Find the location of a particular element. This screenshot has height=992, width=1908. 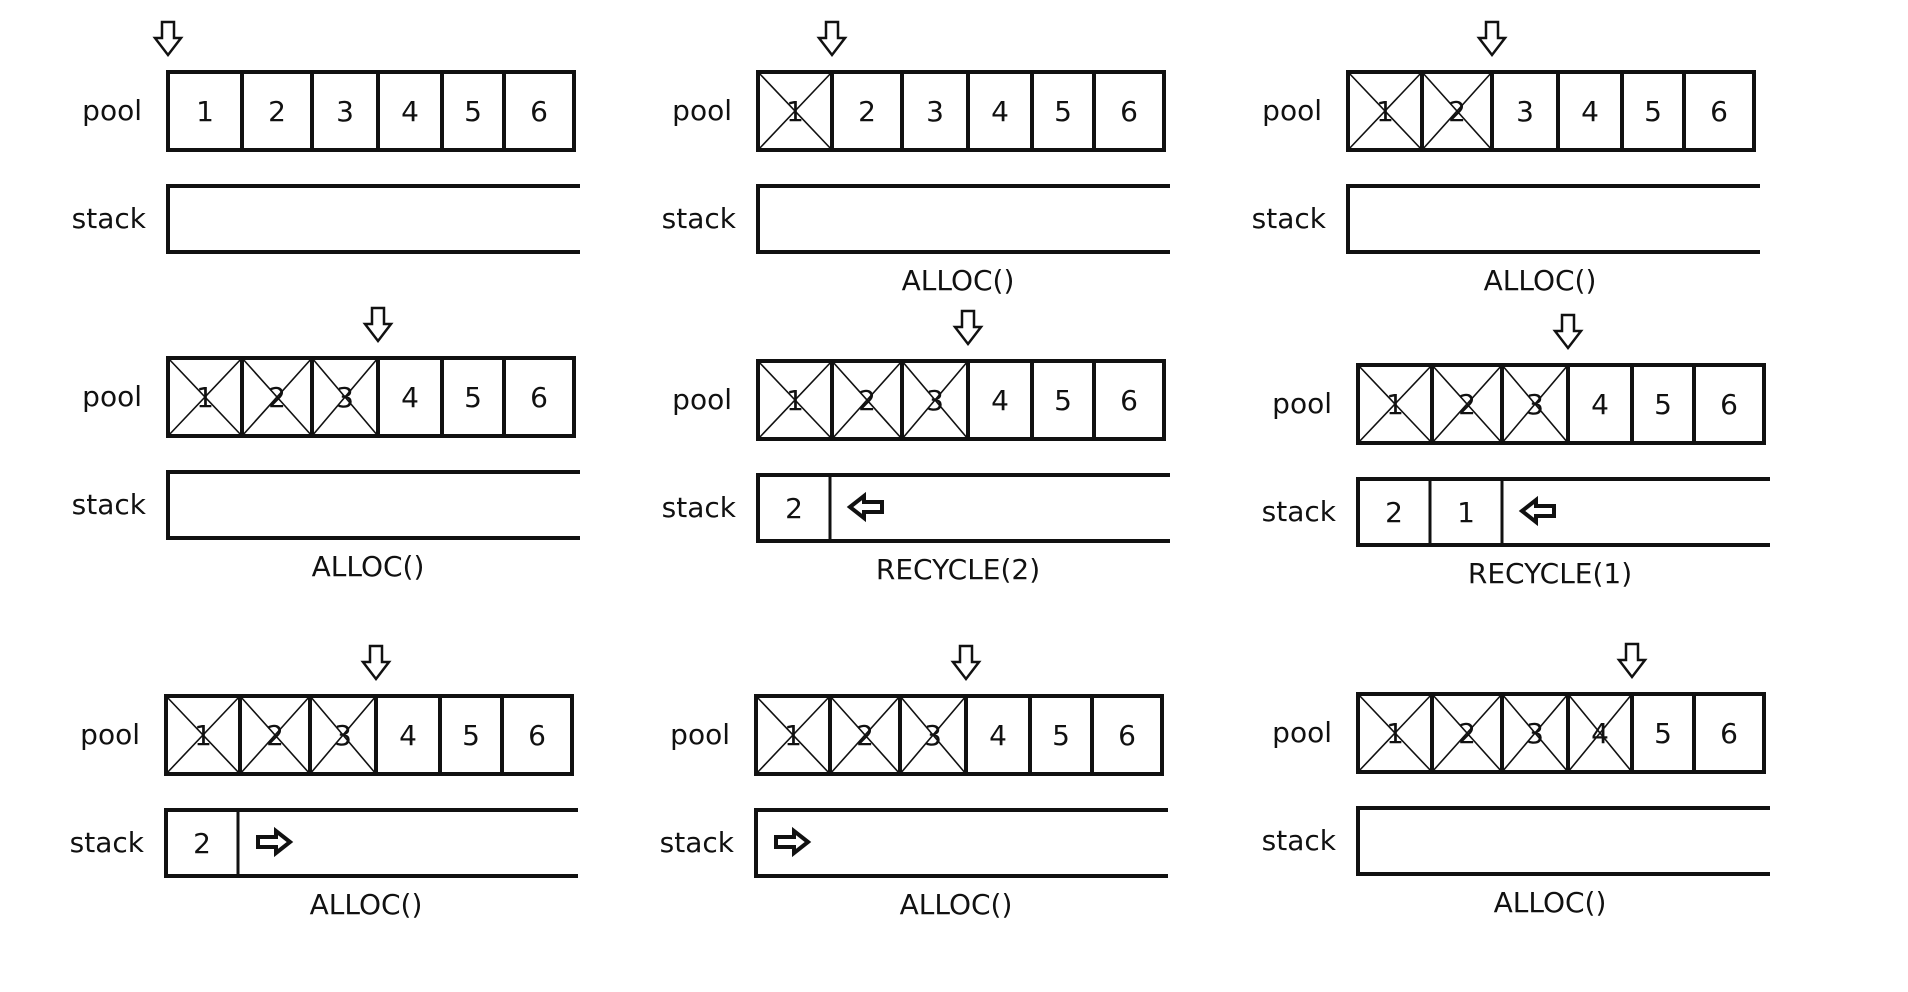

panel-7: poolstack1234562ALLOC() is located at coordinates (324, 782).